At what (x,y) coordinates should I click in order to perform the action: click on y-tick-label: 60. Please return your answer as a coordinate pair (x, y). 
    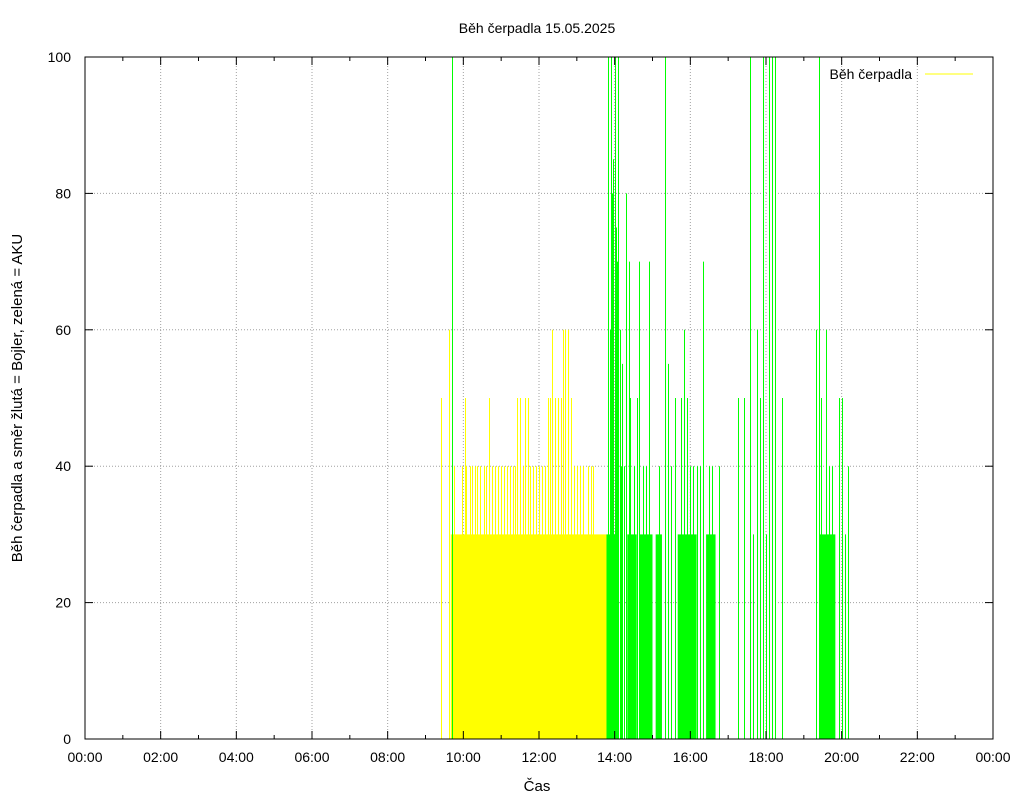
    Looking at the image, I should click on (63, 330).